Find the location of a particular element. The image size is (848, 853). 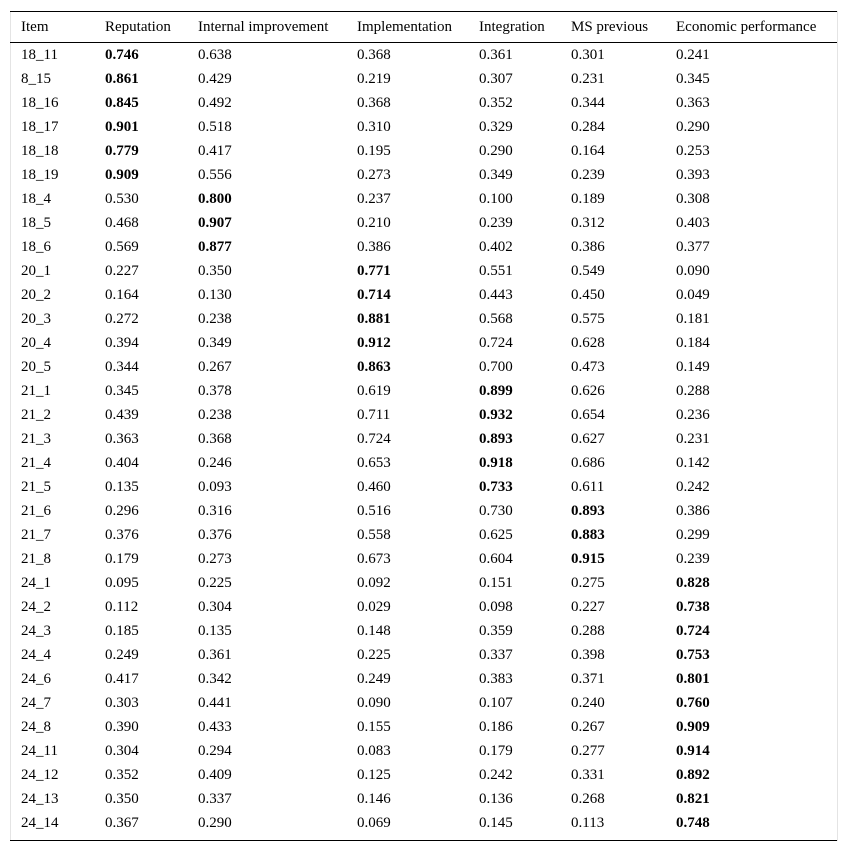

value-cell: 0.145 is located at coordinates (496, 823).